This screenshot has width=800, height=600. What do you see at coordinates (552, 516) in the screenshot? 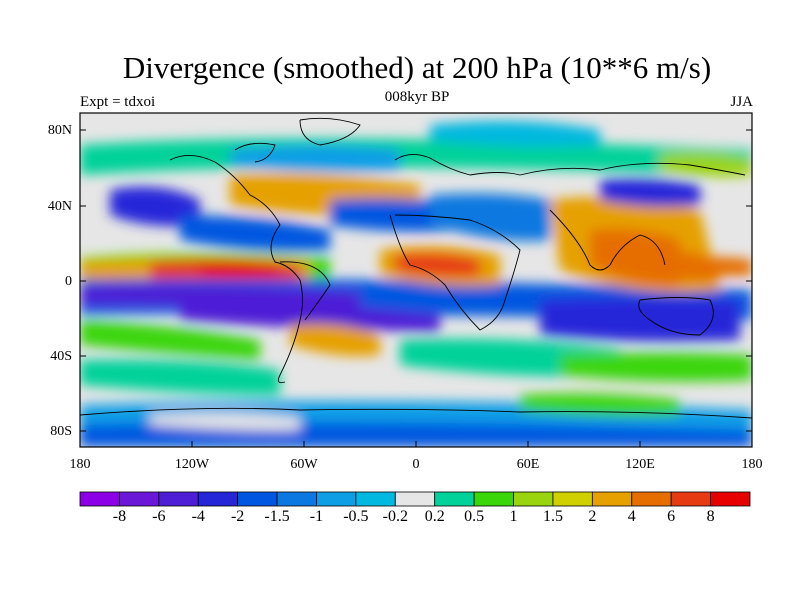
I see `colorbar-label: 1.5` at bounding box center [552, 516].